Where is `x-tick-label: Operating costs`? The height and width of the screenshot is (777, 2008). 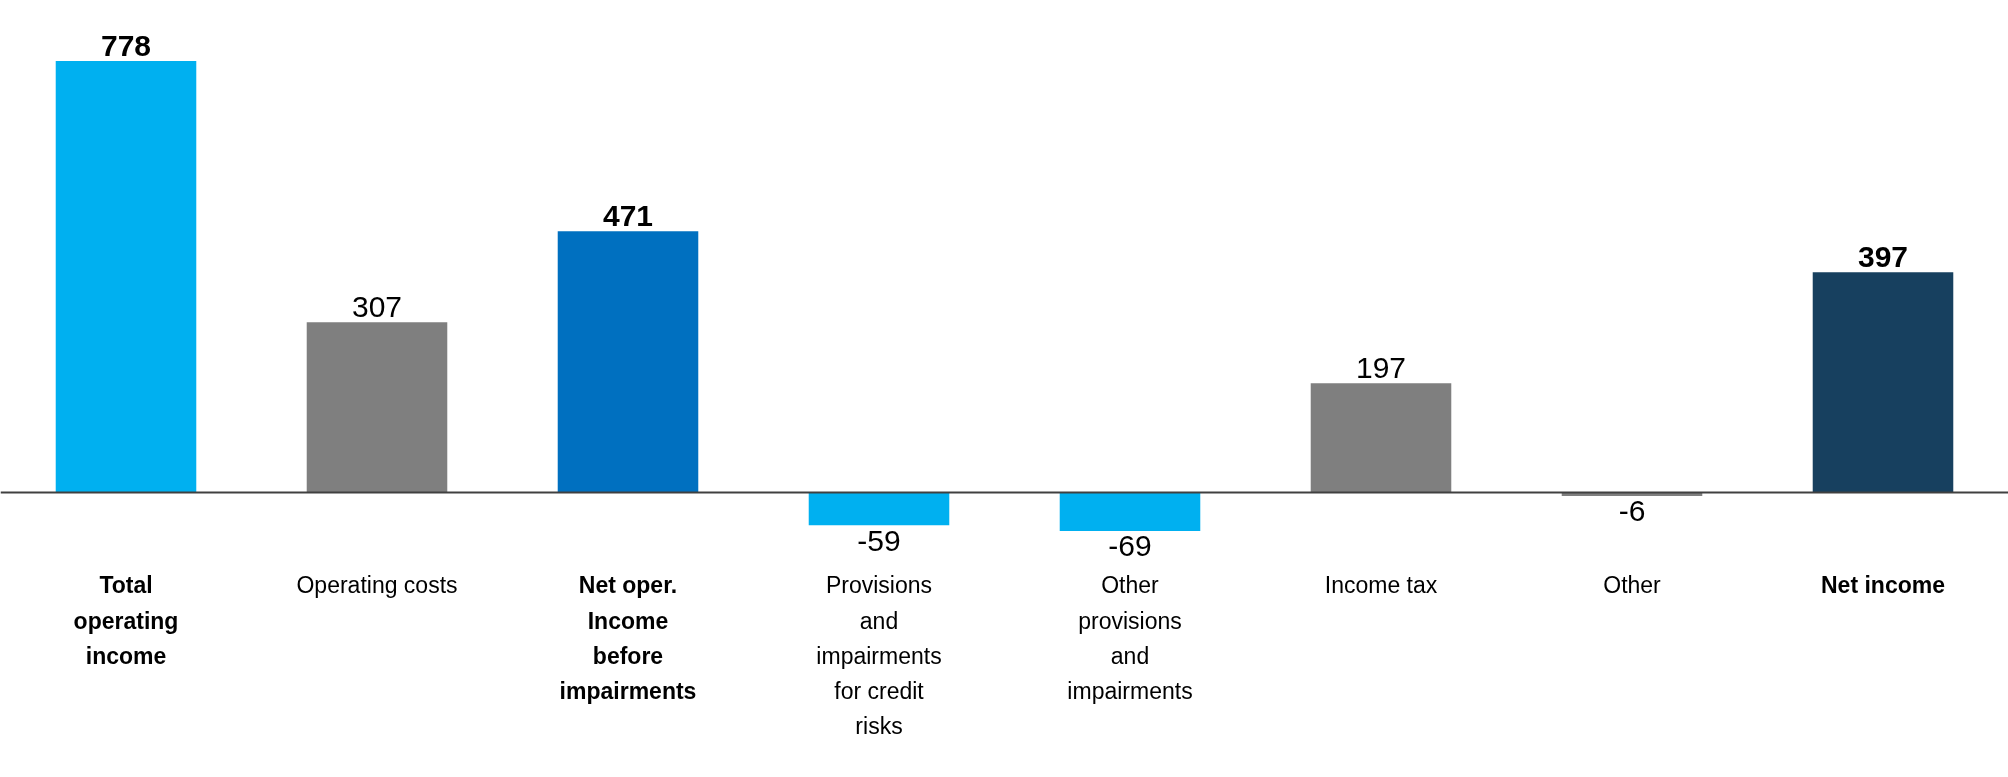 x-tick-label: Operating costs is located at coordinates (377, 585).